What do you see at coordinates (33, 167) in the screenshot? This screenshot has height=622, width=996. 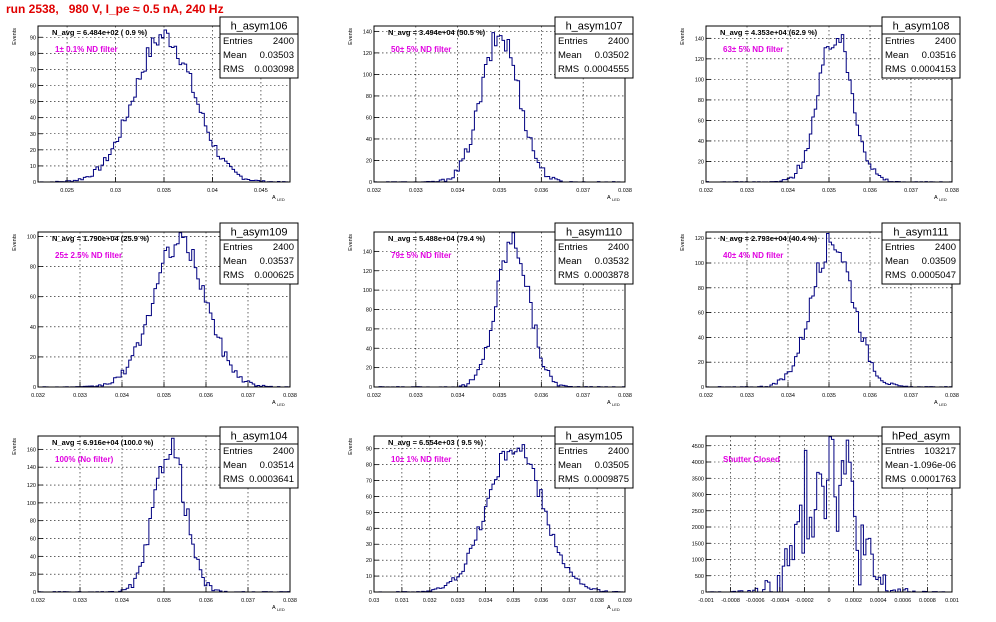 I see `y-tick-label: 10` at bounding box center [33, 167].